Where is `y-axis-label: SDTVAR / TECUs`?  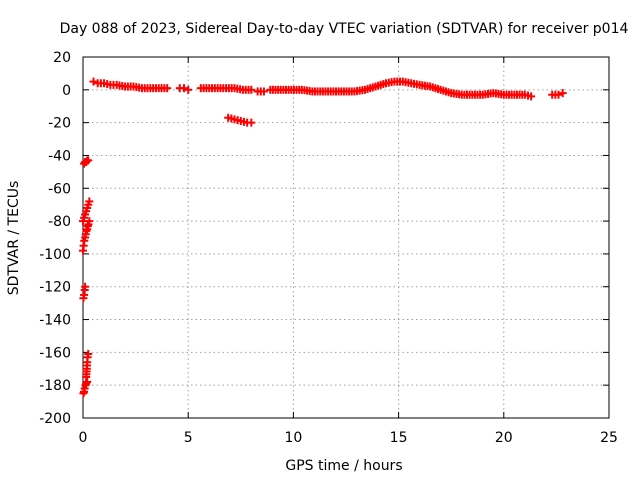 y-axis-label: SDTVAR / TECUs is located at coordinates (14, 238).